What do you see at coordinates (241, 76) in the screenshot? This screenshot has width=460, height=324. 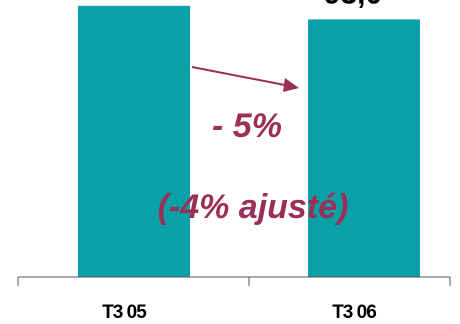 I see `trend-arrow-line` at bounding box center [241, 76].